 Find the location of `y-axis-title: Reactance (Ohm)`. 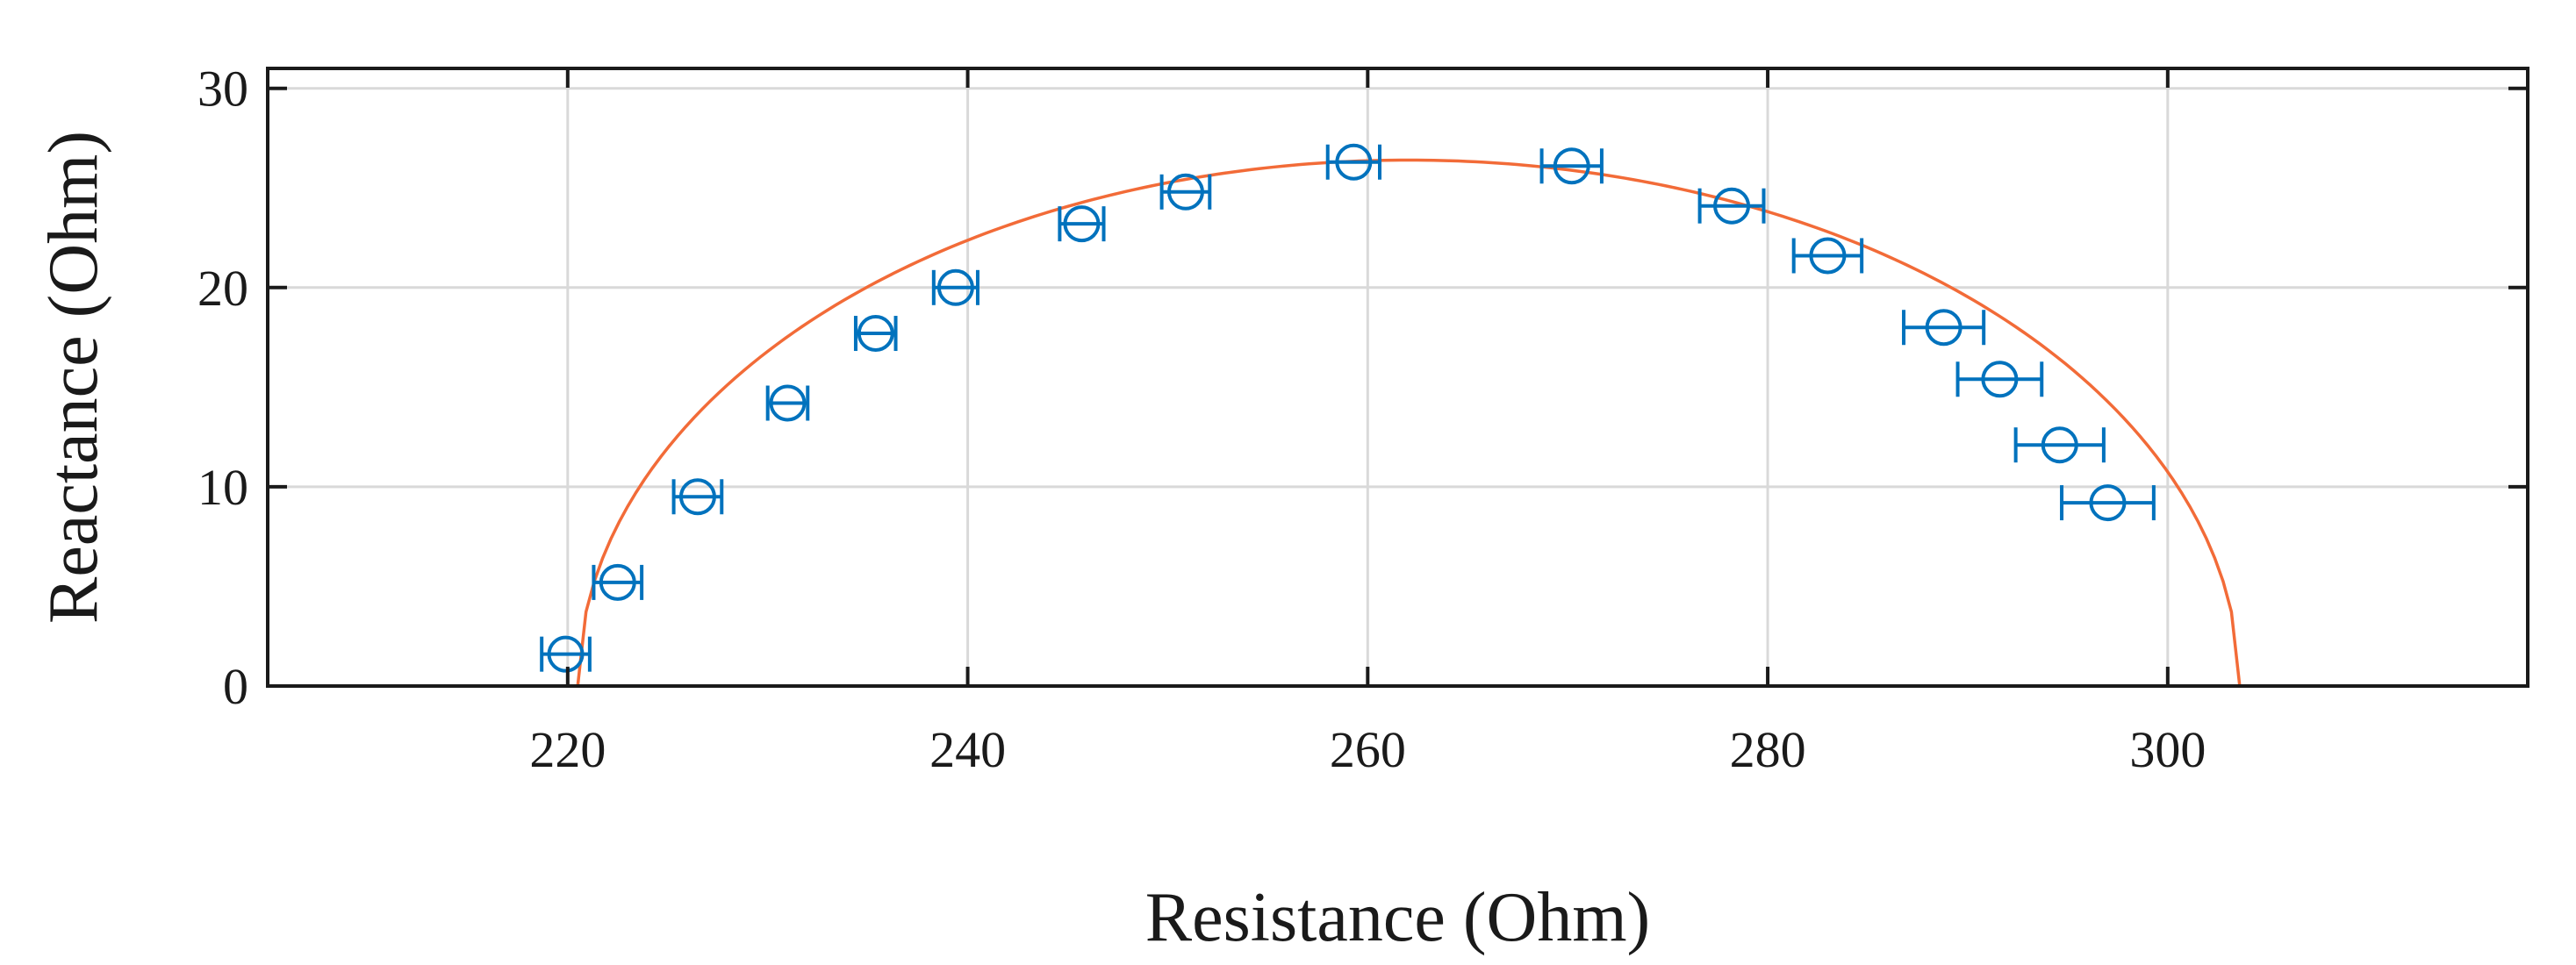

y-axis-title: Reactance (Ohm) is located at coordinates (73, 378).